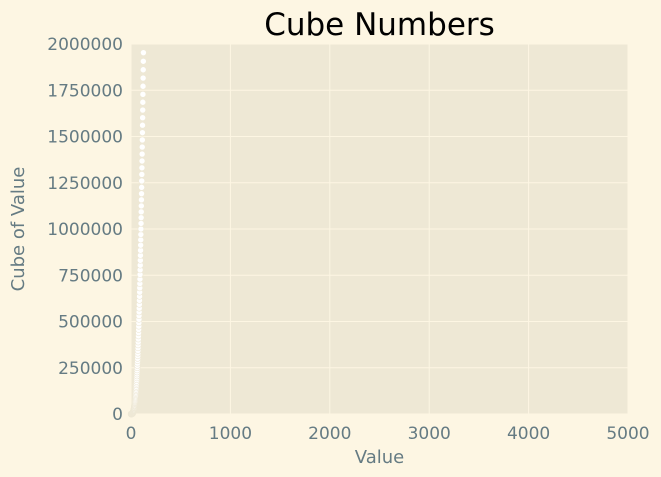 Image resolution: width=661 pixels, height=477 pixels. I want to click on x-tick-label: 2000, so click(329, 434).